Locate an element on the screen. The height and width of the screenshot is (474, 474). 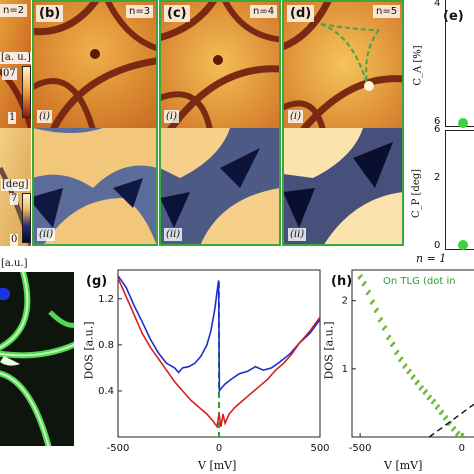
colorbar-a-top is located at coordinates (26, 92).